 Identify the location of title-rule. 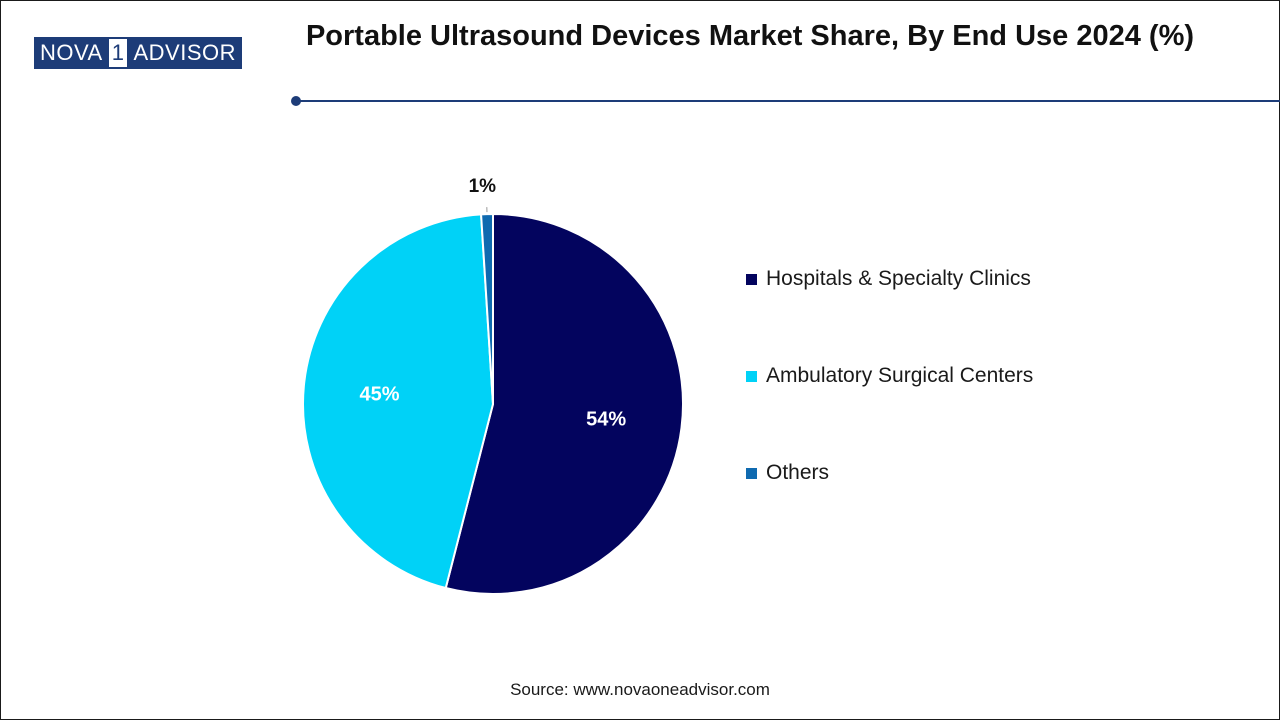
(790, 101).